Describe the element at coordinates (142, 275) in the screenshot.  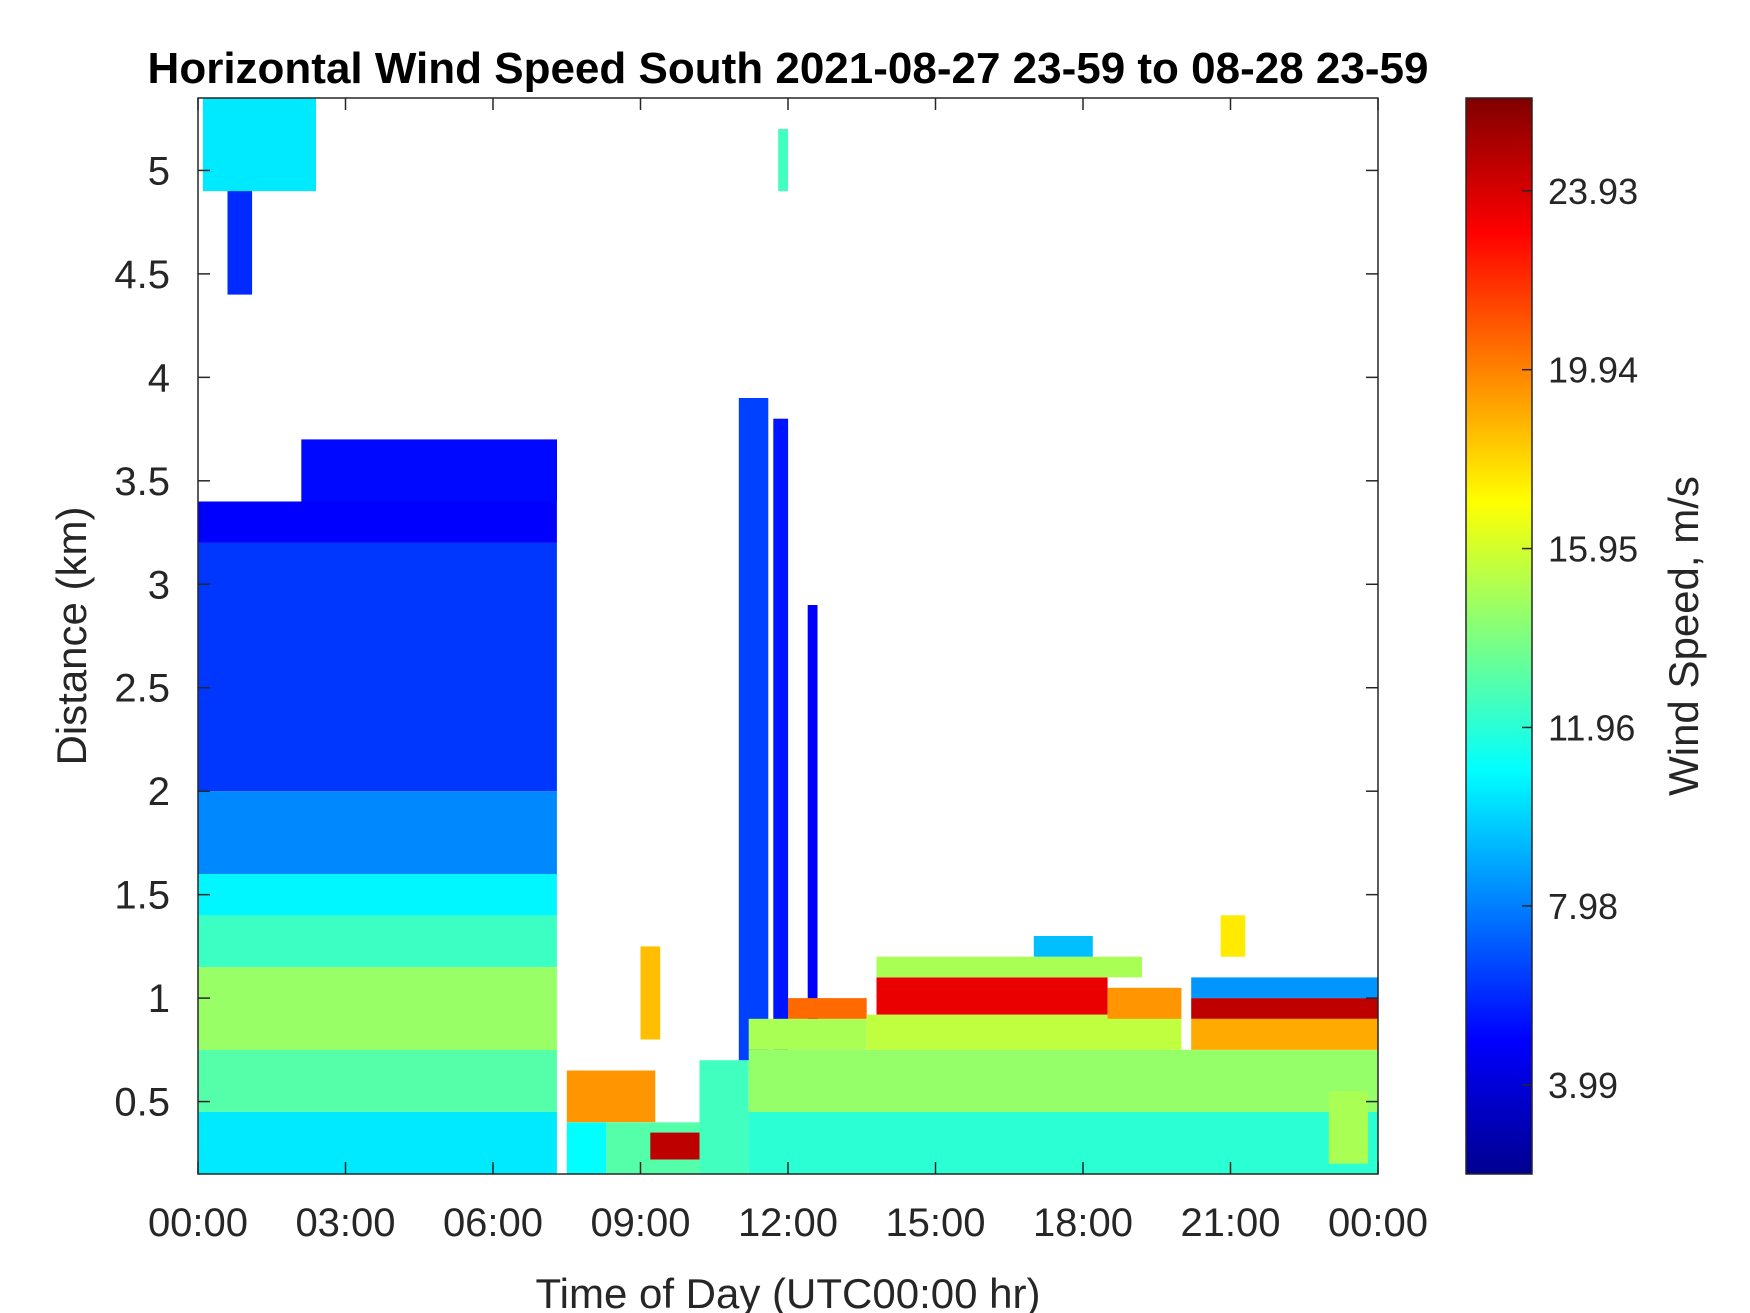
I see `y-tick-label: 4.5` at that location.